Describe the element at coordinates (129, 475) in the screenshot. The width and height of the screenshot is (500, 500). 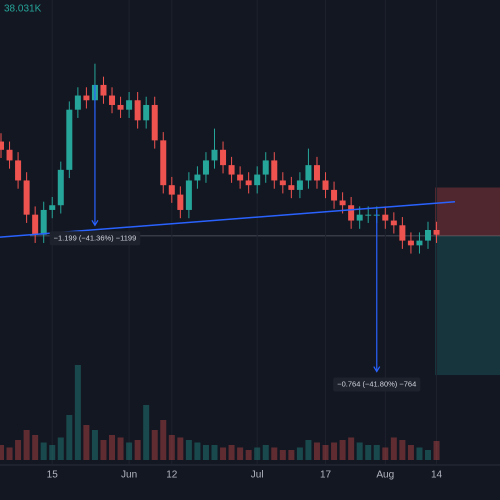
I see `x-tick-label: Jun` at that location.